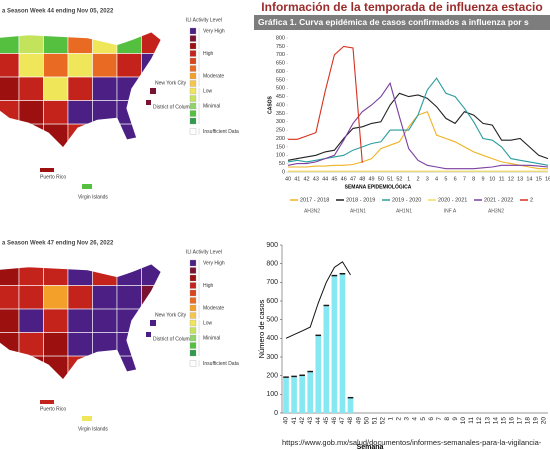 The image size is (550, 450). What do you see at coordinates (280, 131) in the screenshot?
I see `y-tick-label: 250` at bounding box center [280, 131].